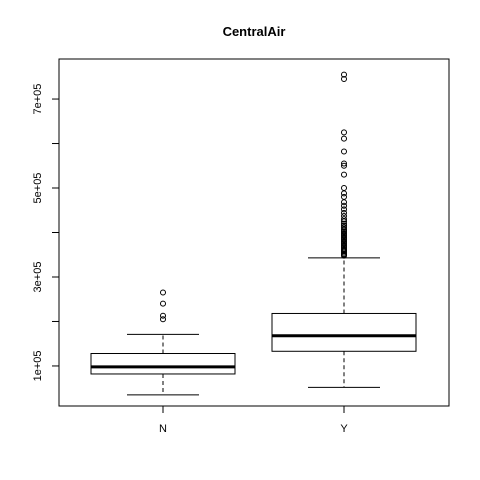 The image size is (480, 480). I want to click on y-tick-label: 1e+05, so click(38, 366).